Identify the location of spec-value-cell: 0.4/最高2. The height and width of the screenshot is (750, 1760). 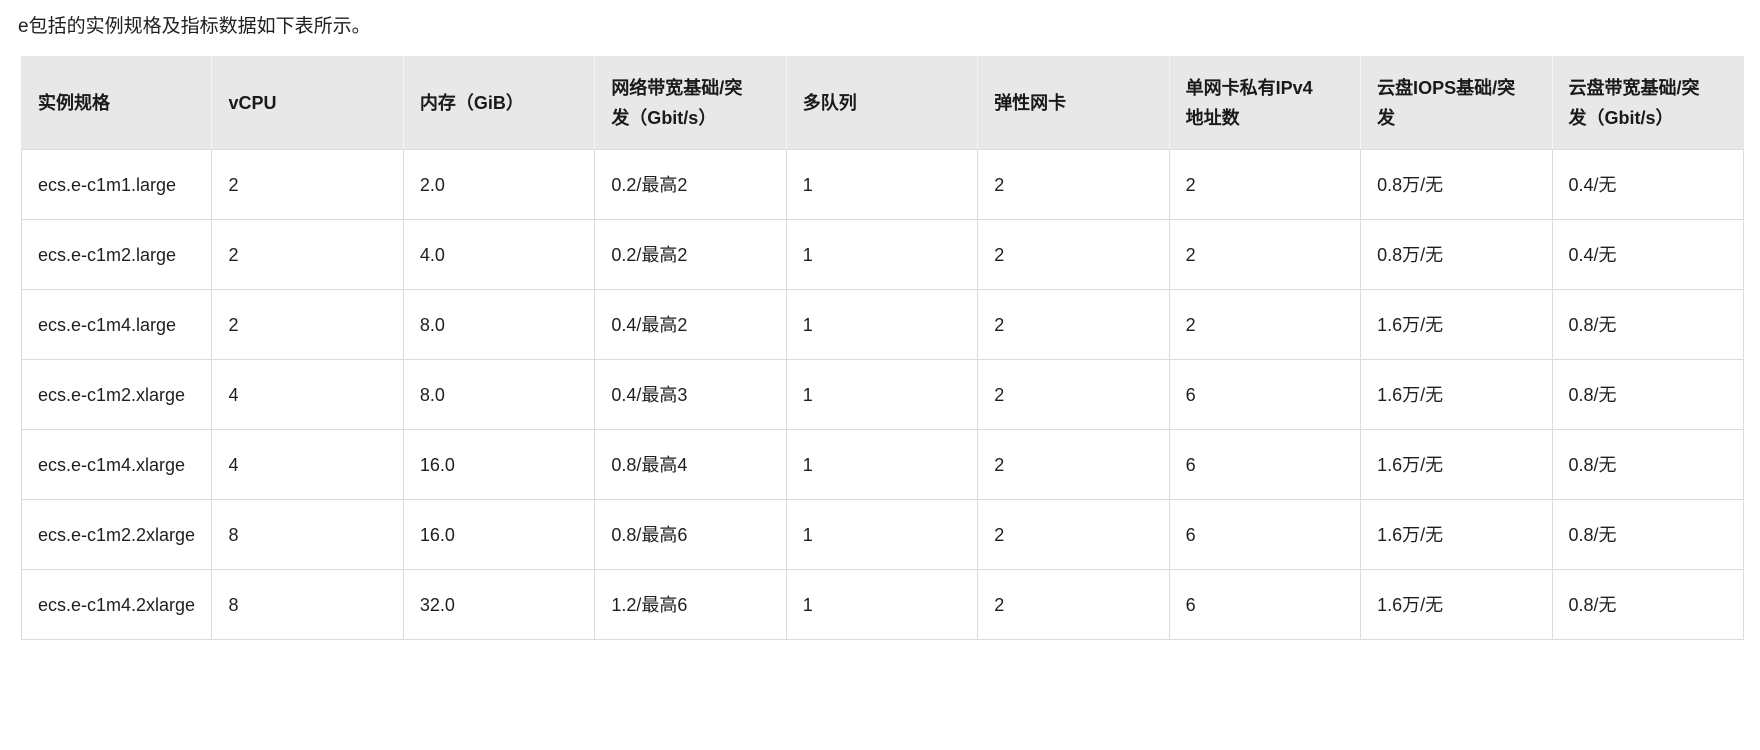
(691, 325).